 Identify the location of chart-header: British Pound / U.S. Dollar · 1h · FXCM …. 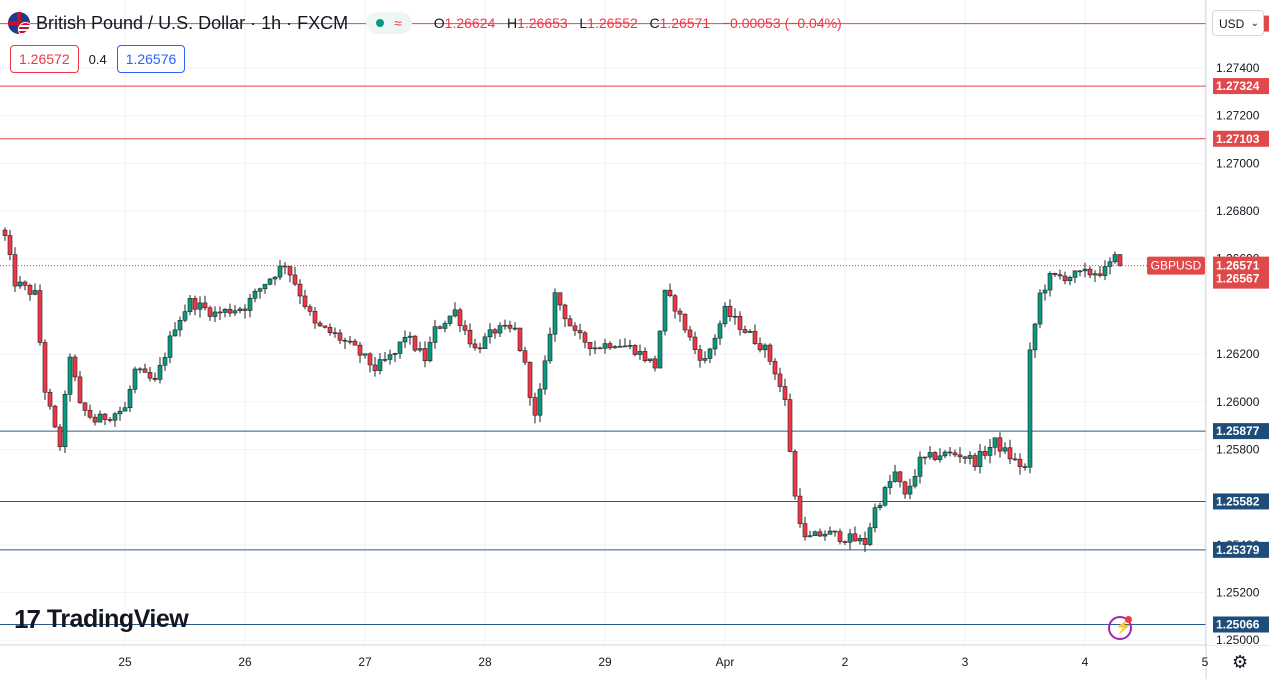
(425, 23).